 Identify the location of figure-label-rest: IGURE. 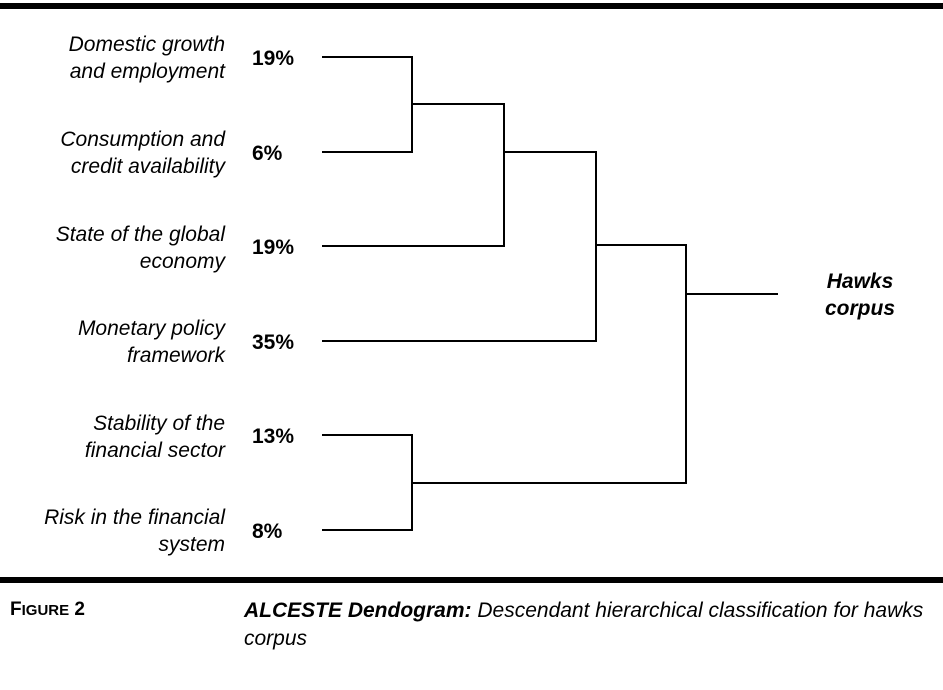
(45, 610).